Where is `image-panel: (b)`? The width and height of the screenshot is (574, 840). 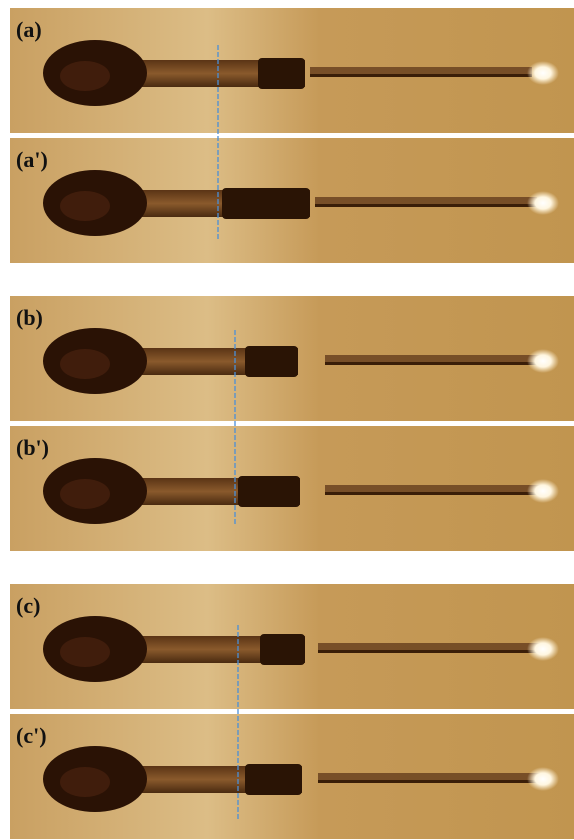
image-panel: (b) is located at coordinates (292, 358).